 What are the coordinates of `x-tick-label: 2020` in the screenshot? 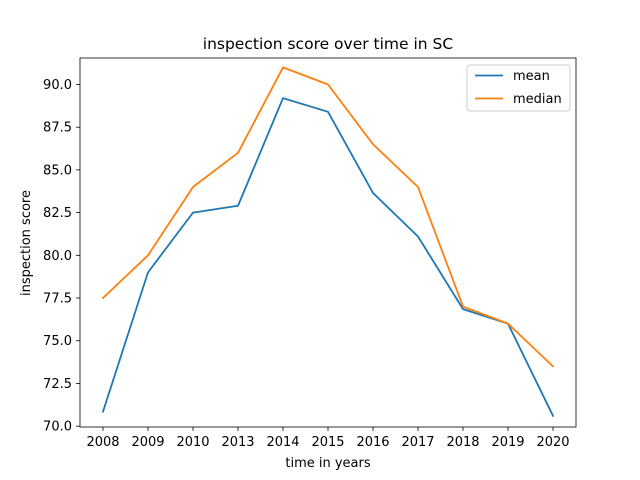 It's located at (552, 442).